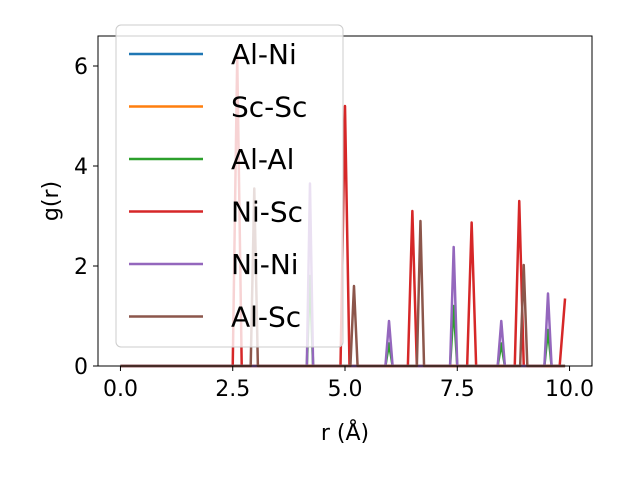 Image resolution: width=640 pixels, height=480 pixels. Describe the element at coordinates (266, 317) in the screenshot. I see `legend-label: Al-Sc` at that location.